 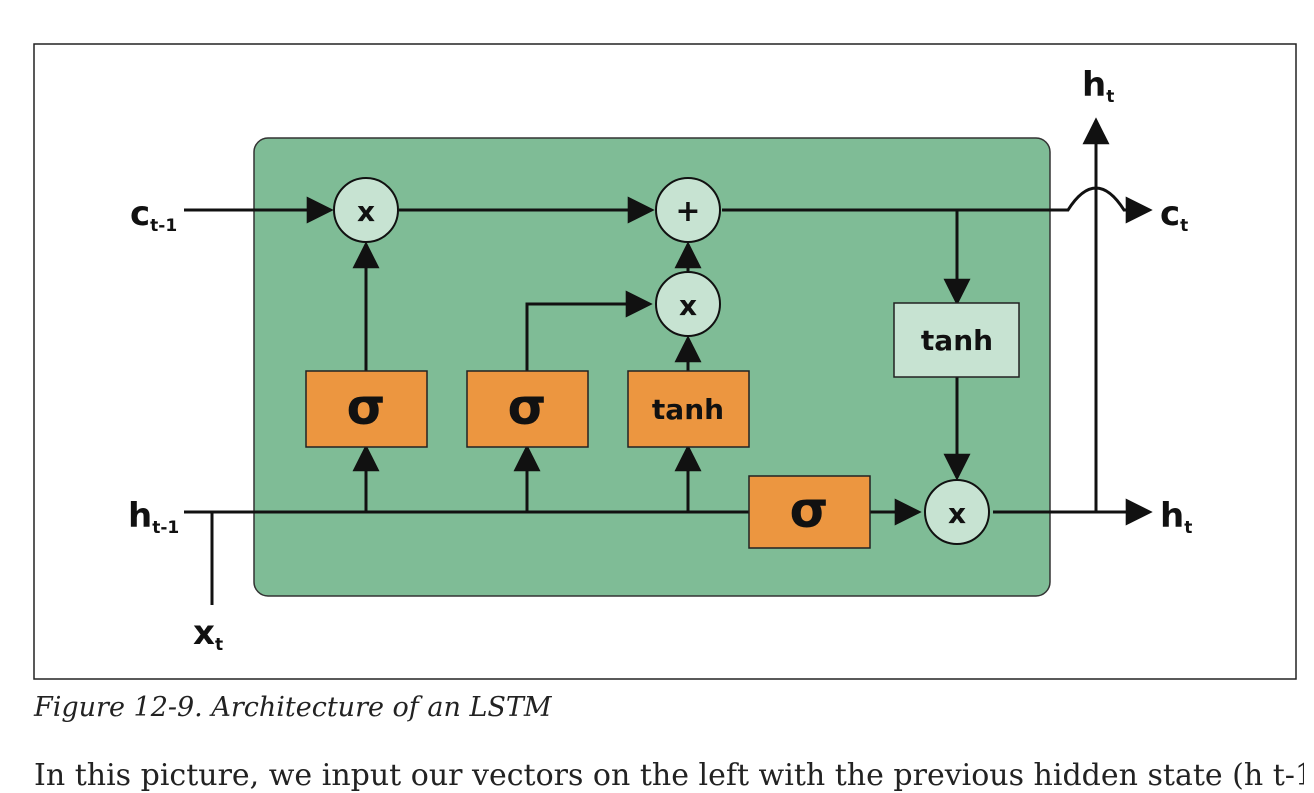 I want to click on cell-tanh-box, so click(x=956, y=340).